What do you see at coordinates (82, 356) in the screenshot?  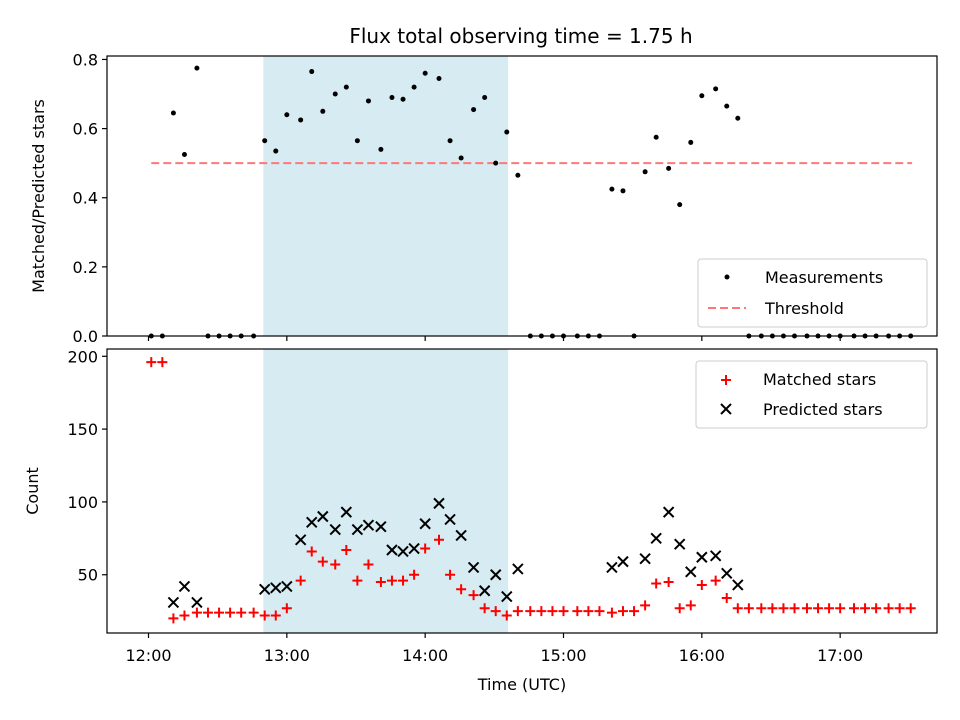 I see `y-tick-label: 200` at bounding box center [82, 356].